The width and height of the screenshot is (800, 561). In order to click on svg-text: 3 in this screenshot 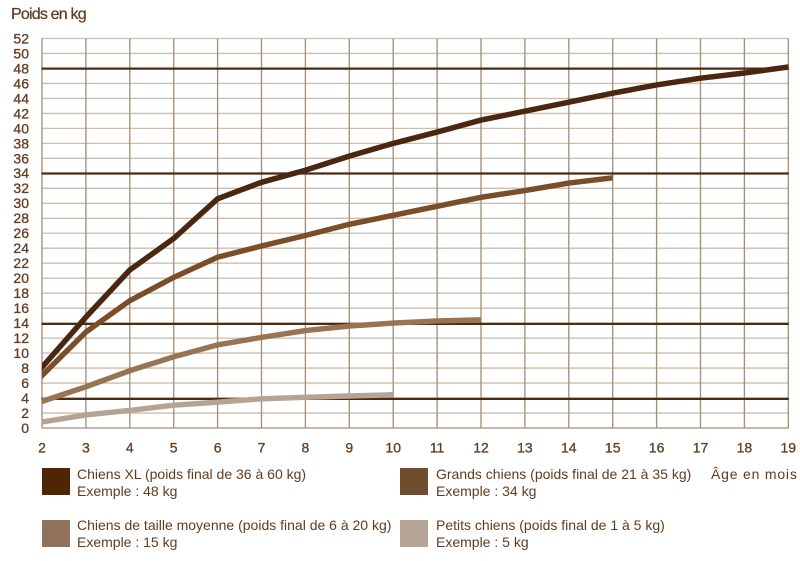, I will do `click(86, 448)`.